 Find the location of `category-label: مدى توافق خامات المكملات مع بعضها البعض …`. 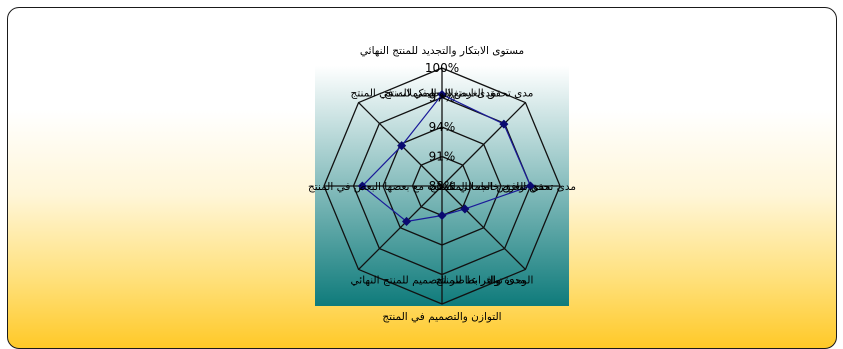

category-label: مدى توافق خامات المكملات مع بعضها البعض … is located at coordinates (429, 187).